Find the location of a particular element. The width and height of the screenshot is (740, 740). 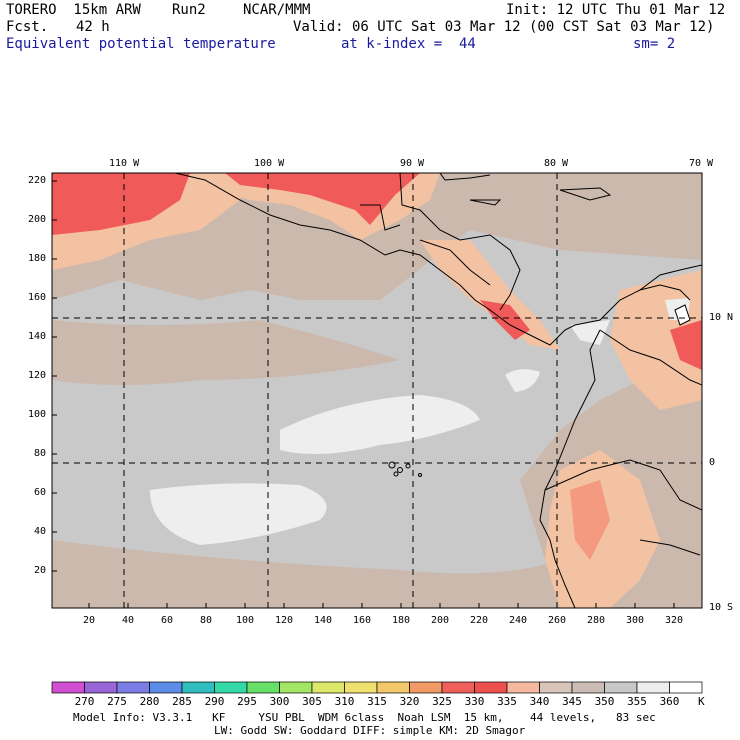

y-grid-label: 220 is located at coordinates (36, 180).